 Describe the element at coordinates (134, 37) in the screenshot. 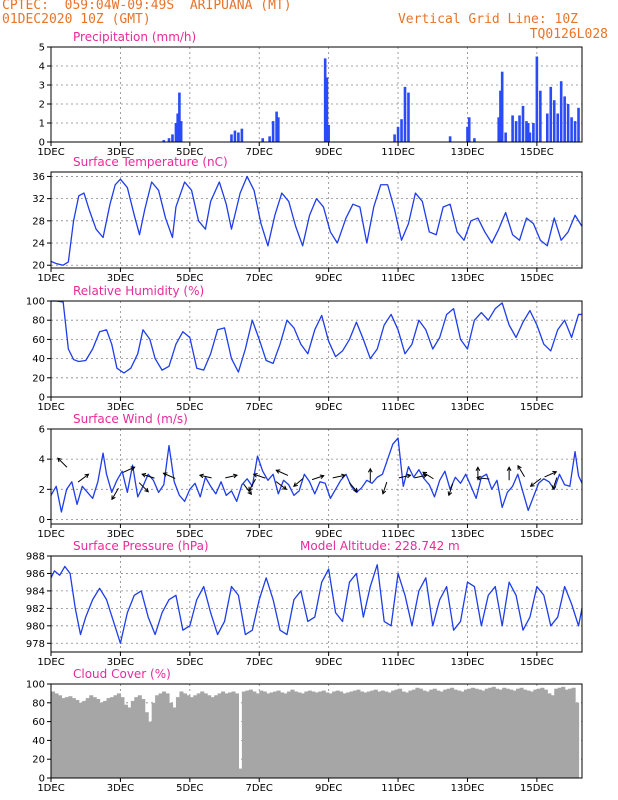

I see `precip-title: Precipitation (mm/h)` at that location.